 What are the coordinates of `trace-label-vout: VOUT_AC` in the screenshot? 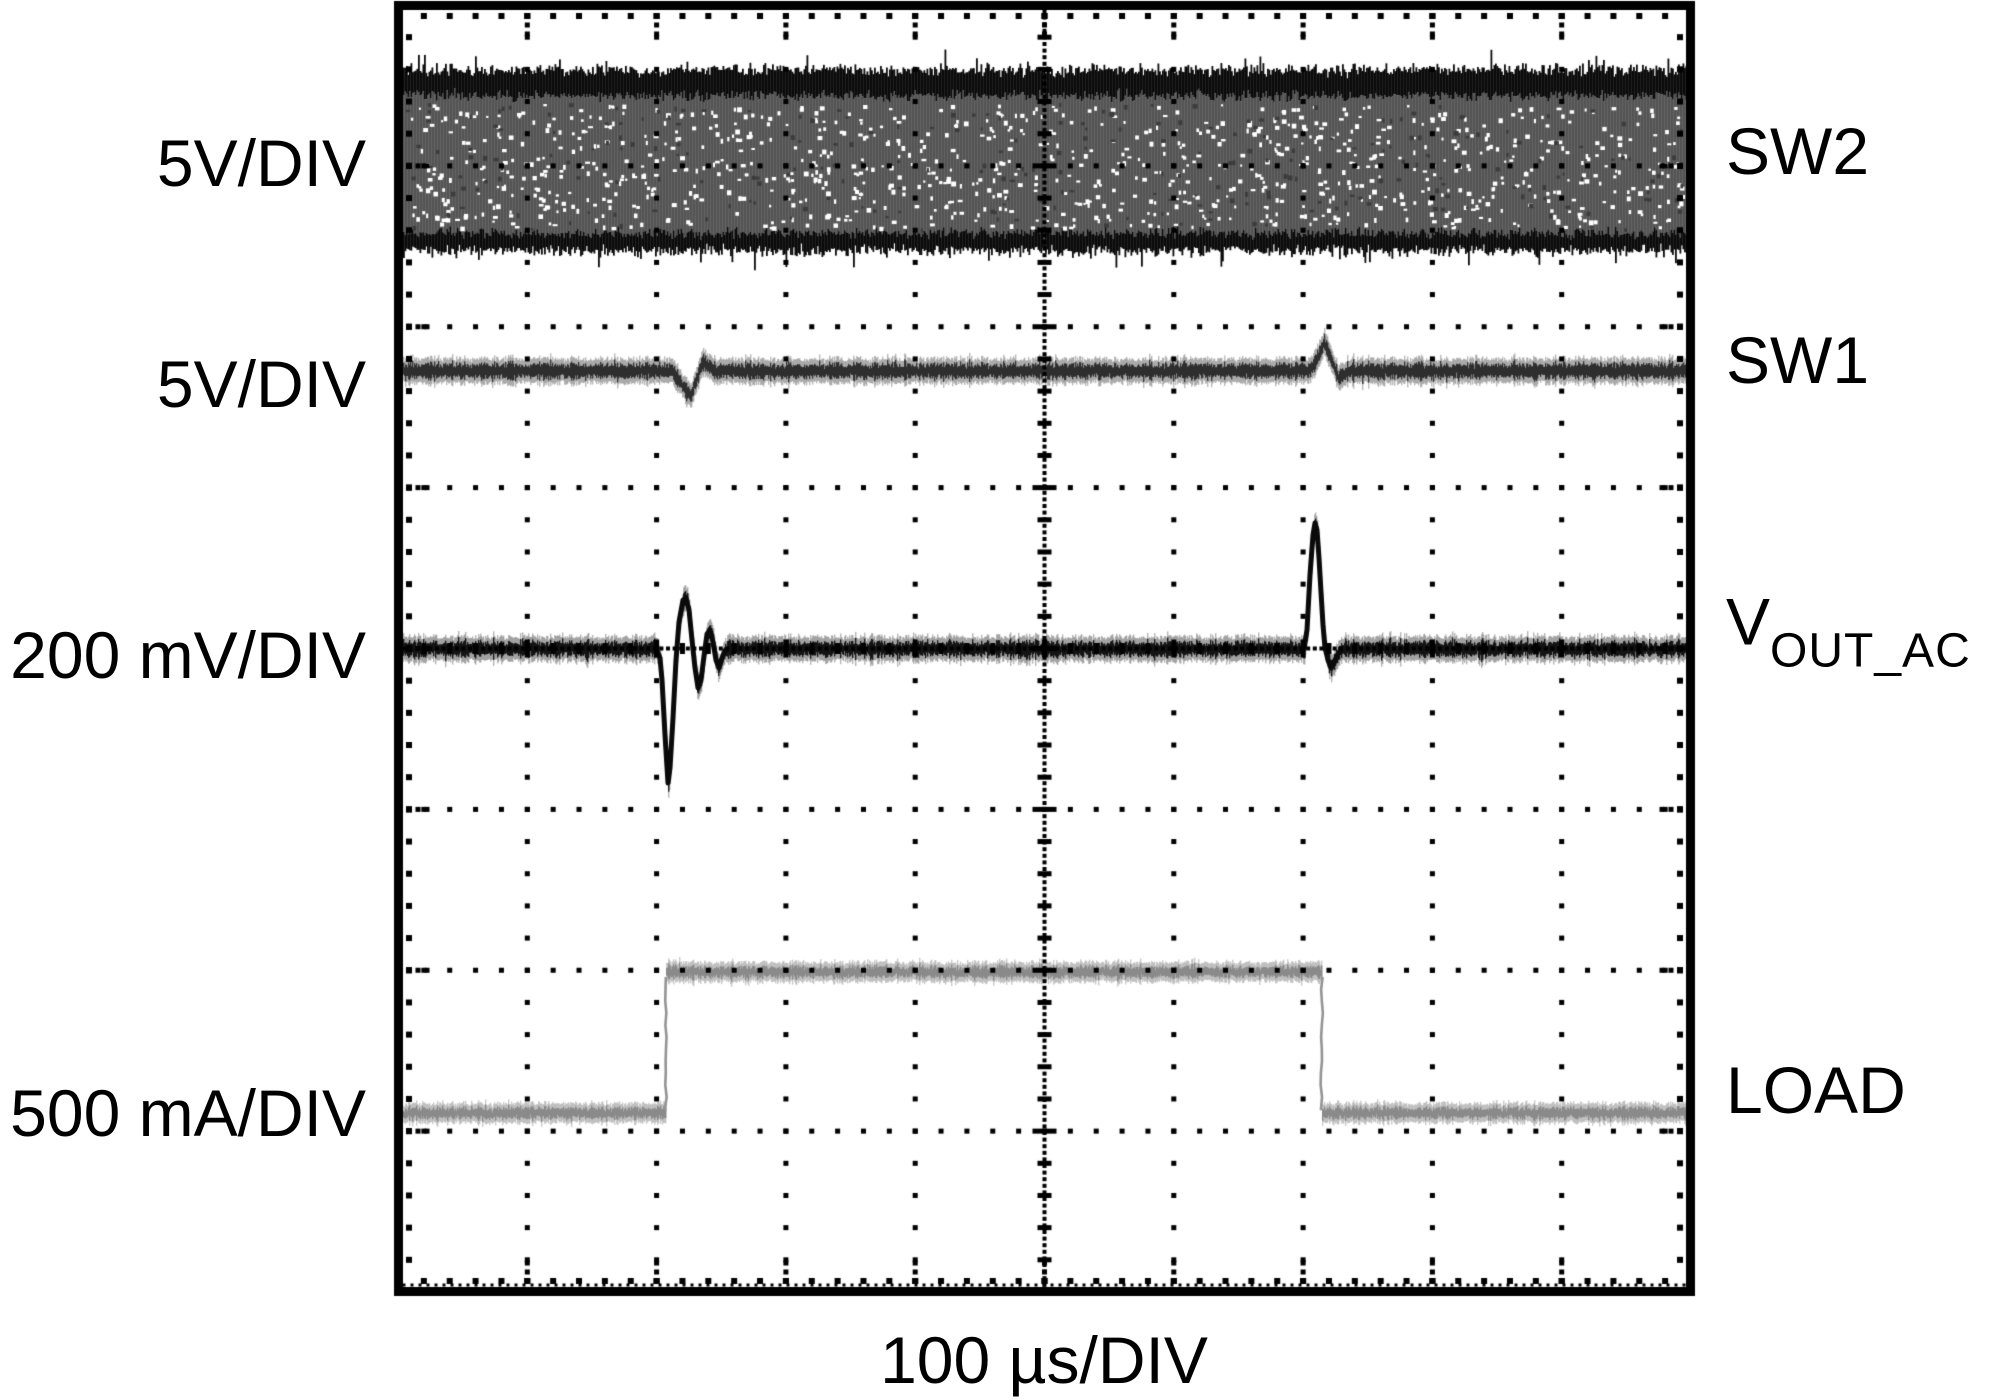 It's located at (1848, 632).